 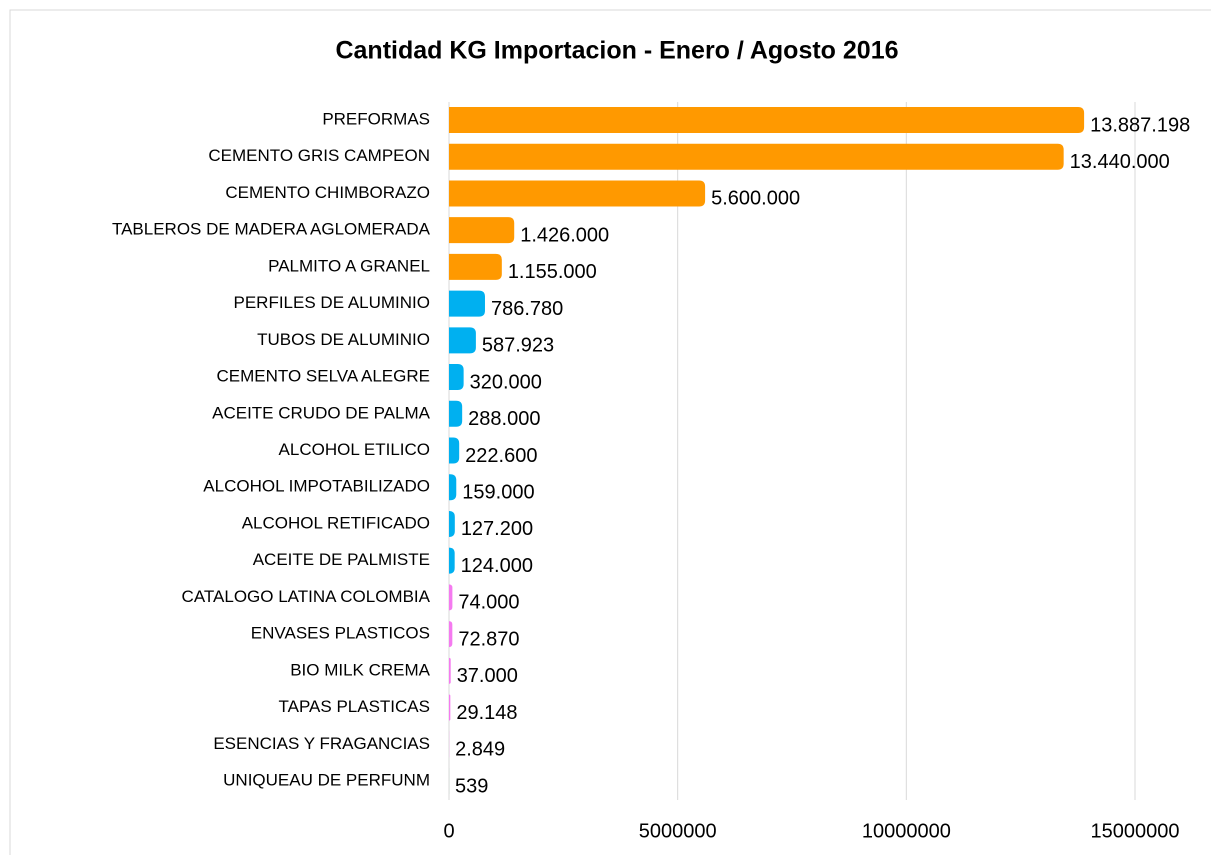 I want to click on y-tick-label: CEMENTO CHIMBORAZO, so click(x=327, y=192).